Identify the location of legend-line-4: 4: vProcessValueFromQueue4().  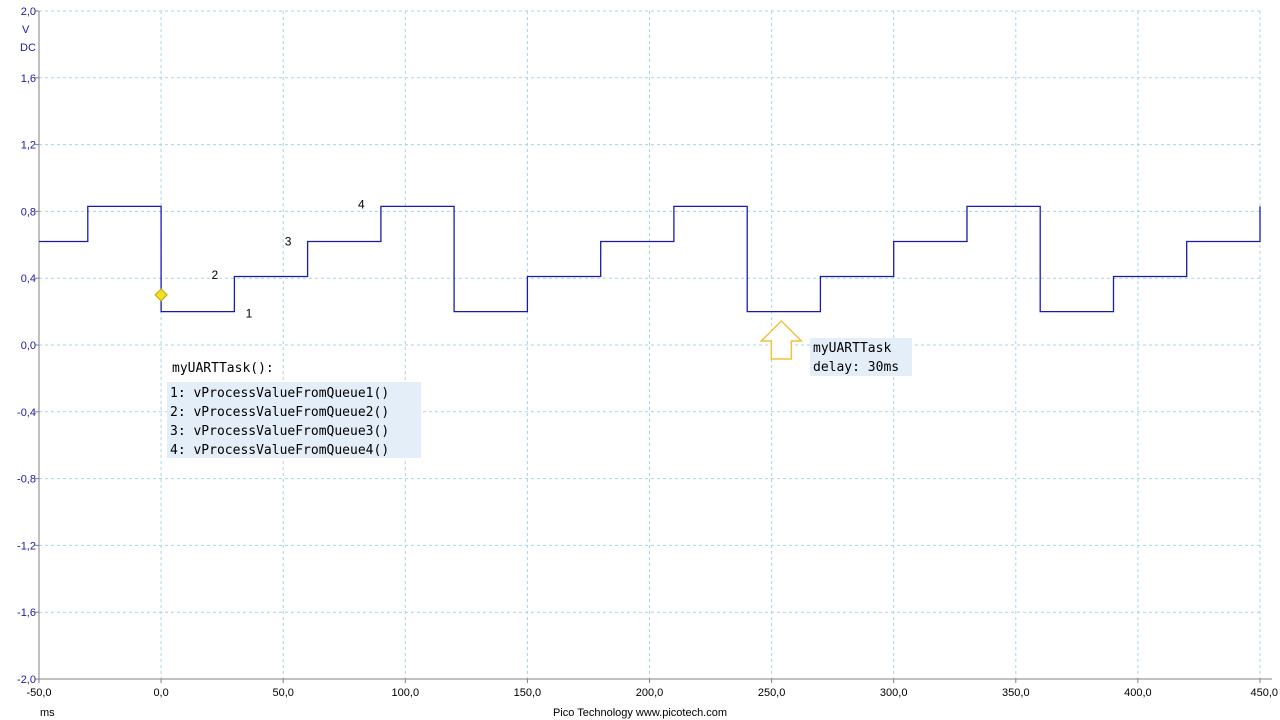
(279, 450).